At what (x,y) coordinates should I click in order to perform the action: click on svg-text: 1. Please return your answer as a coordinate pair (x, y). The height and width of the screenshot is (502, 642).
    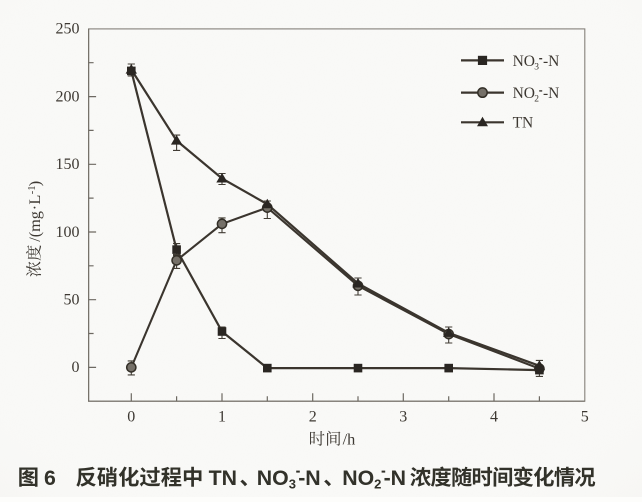
    Looking at the image, I should click on (222, 417).